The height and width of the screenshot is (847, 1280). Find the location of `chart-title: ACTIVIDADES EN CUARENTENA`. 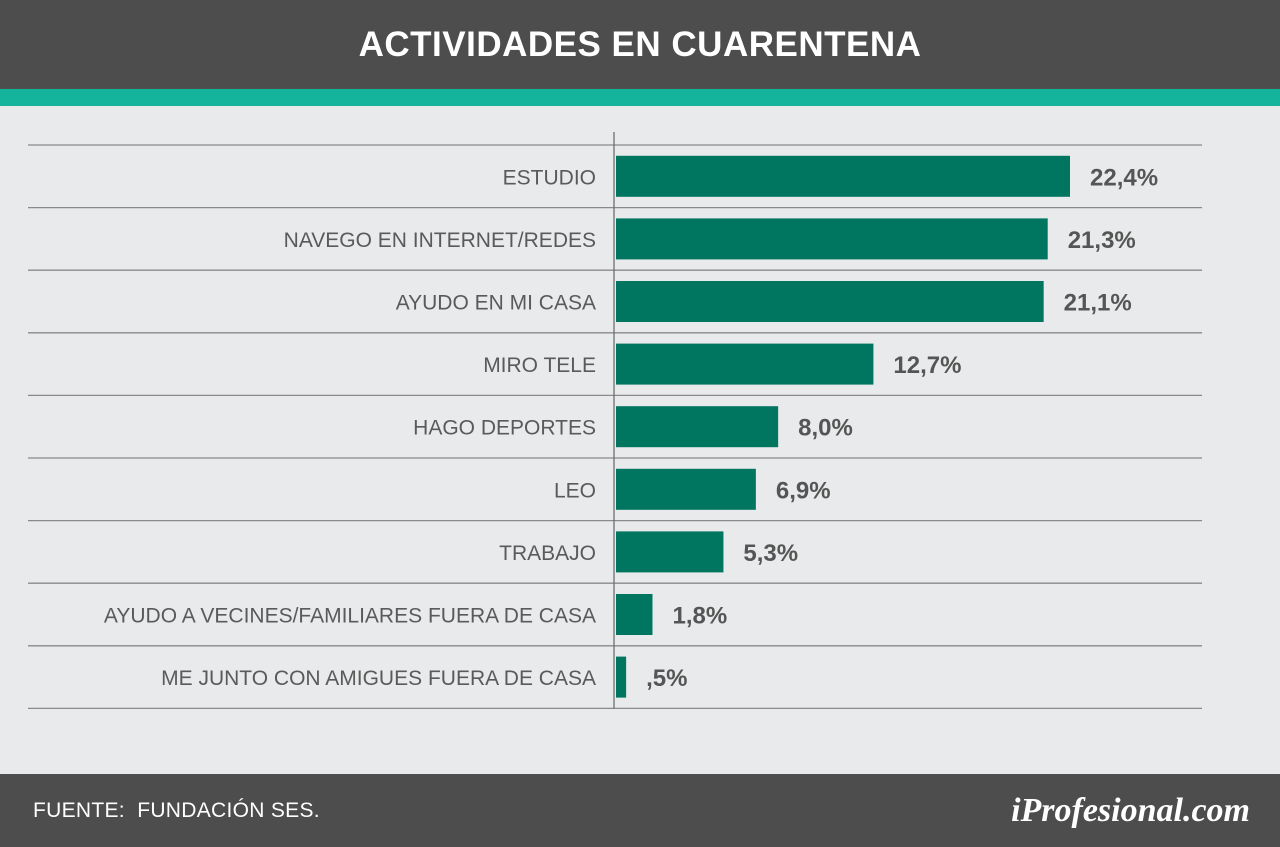

chart-title: ACTIVIDADES EN CUARENTENA is located at coordinates (640, 44).